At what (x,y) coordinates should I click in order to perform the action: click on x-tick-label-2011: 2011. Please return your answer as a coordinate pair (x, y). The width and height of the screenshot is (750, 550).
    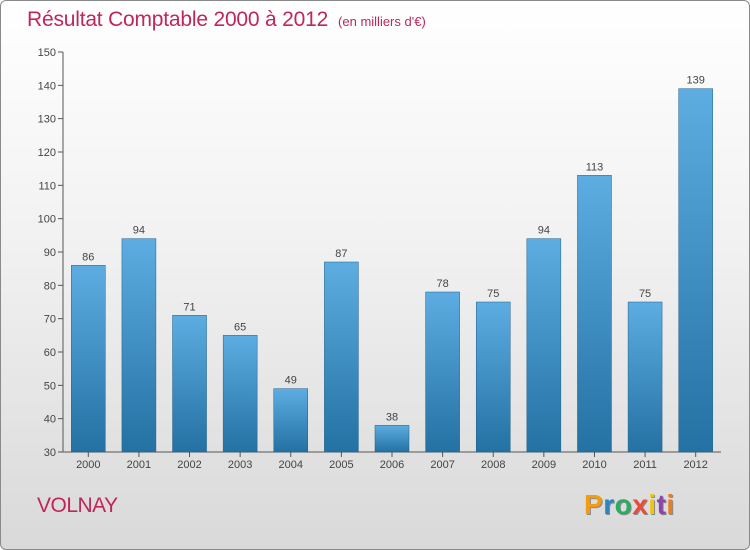
    Looking at the image, I should click on (645, 465).